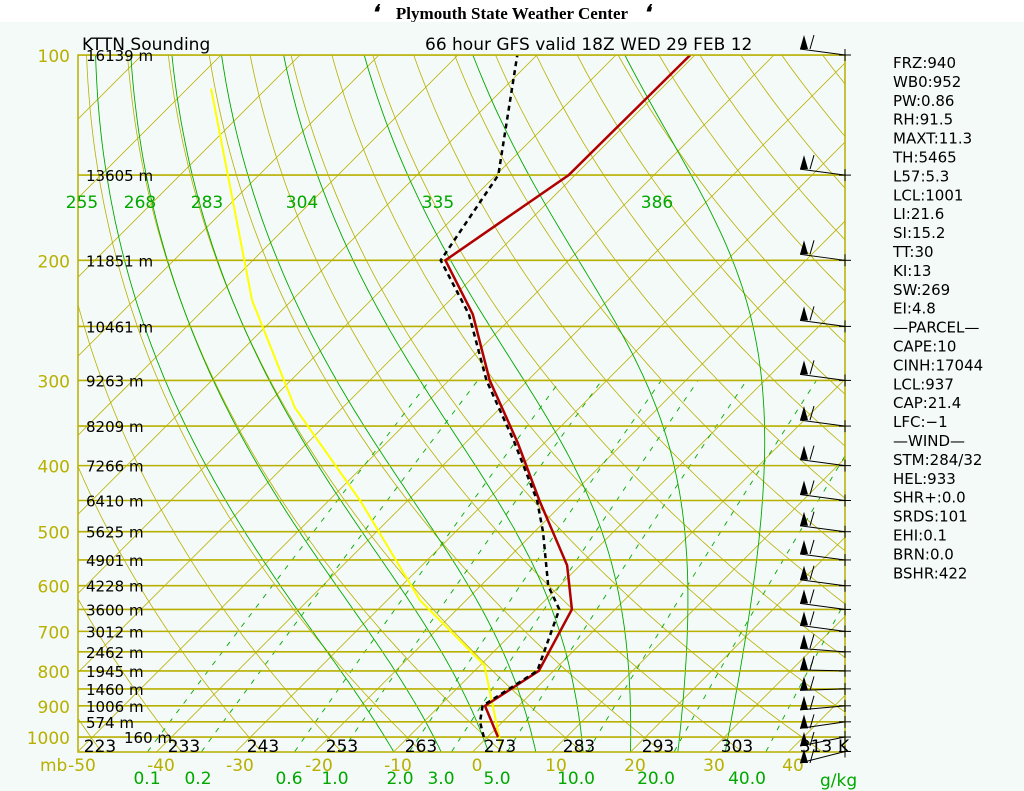  I want to click on temperature-tick-label: 20, so click(635, 766).